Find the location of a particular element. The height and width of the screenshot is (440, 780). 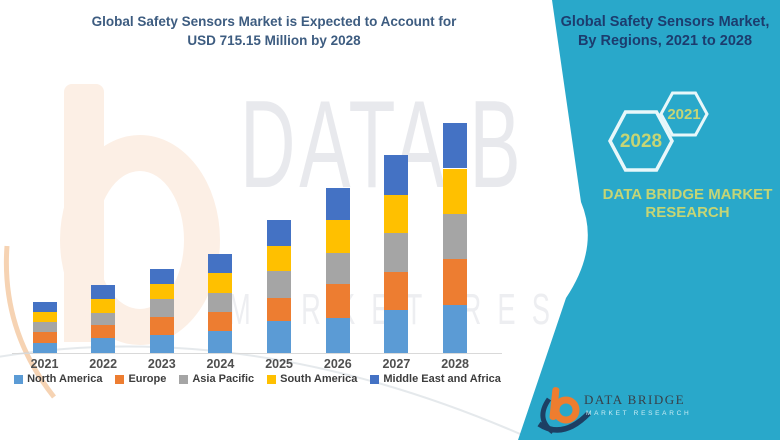

sidebar-brand-line1: DATA BRIDGE MARKET is located at coordinates (687, 194).